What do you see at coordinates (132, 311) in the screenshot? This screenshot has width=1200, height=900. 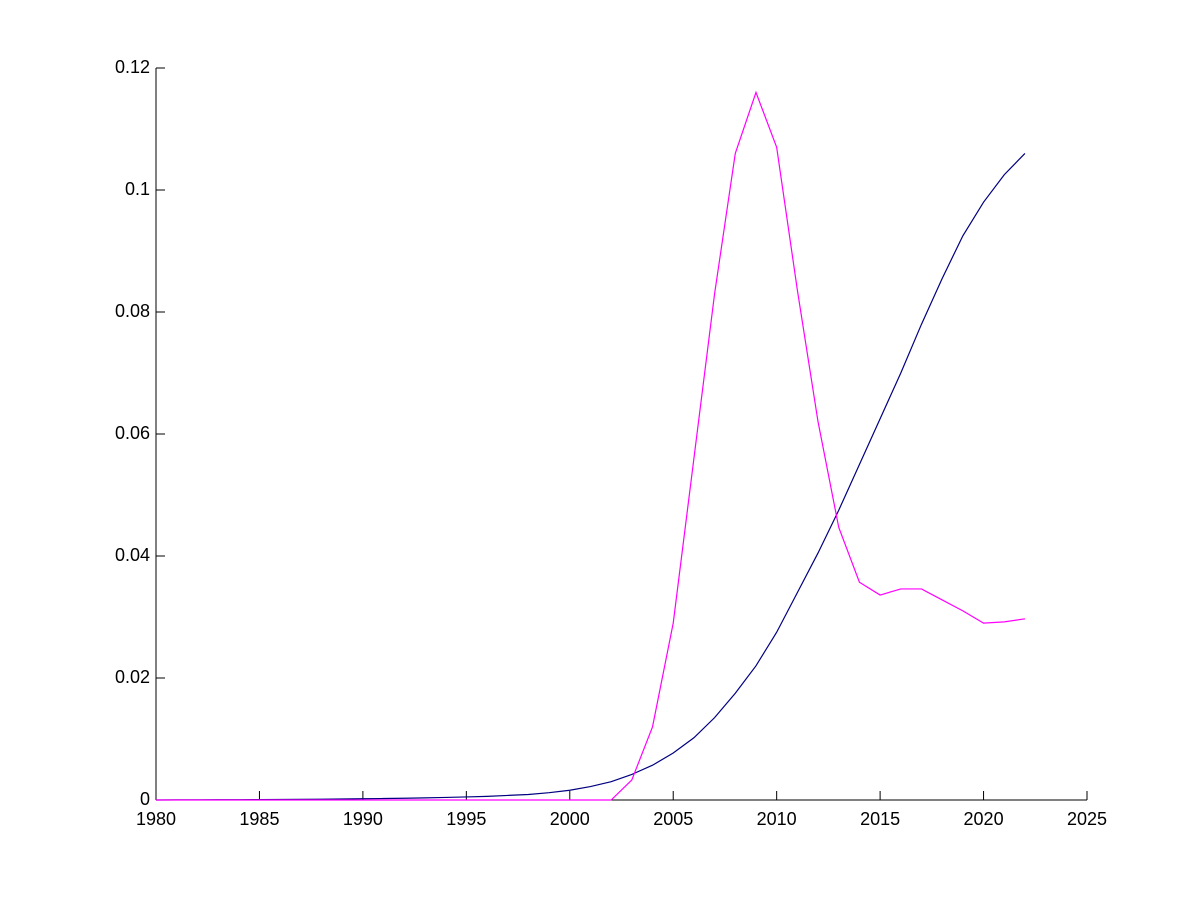 I see `y-tick-label: 0.08` at bounding box center [132, 311].